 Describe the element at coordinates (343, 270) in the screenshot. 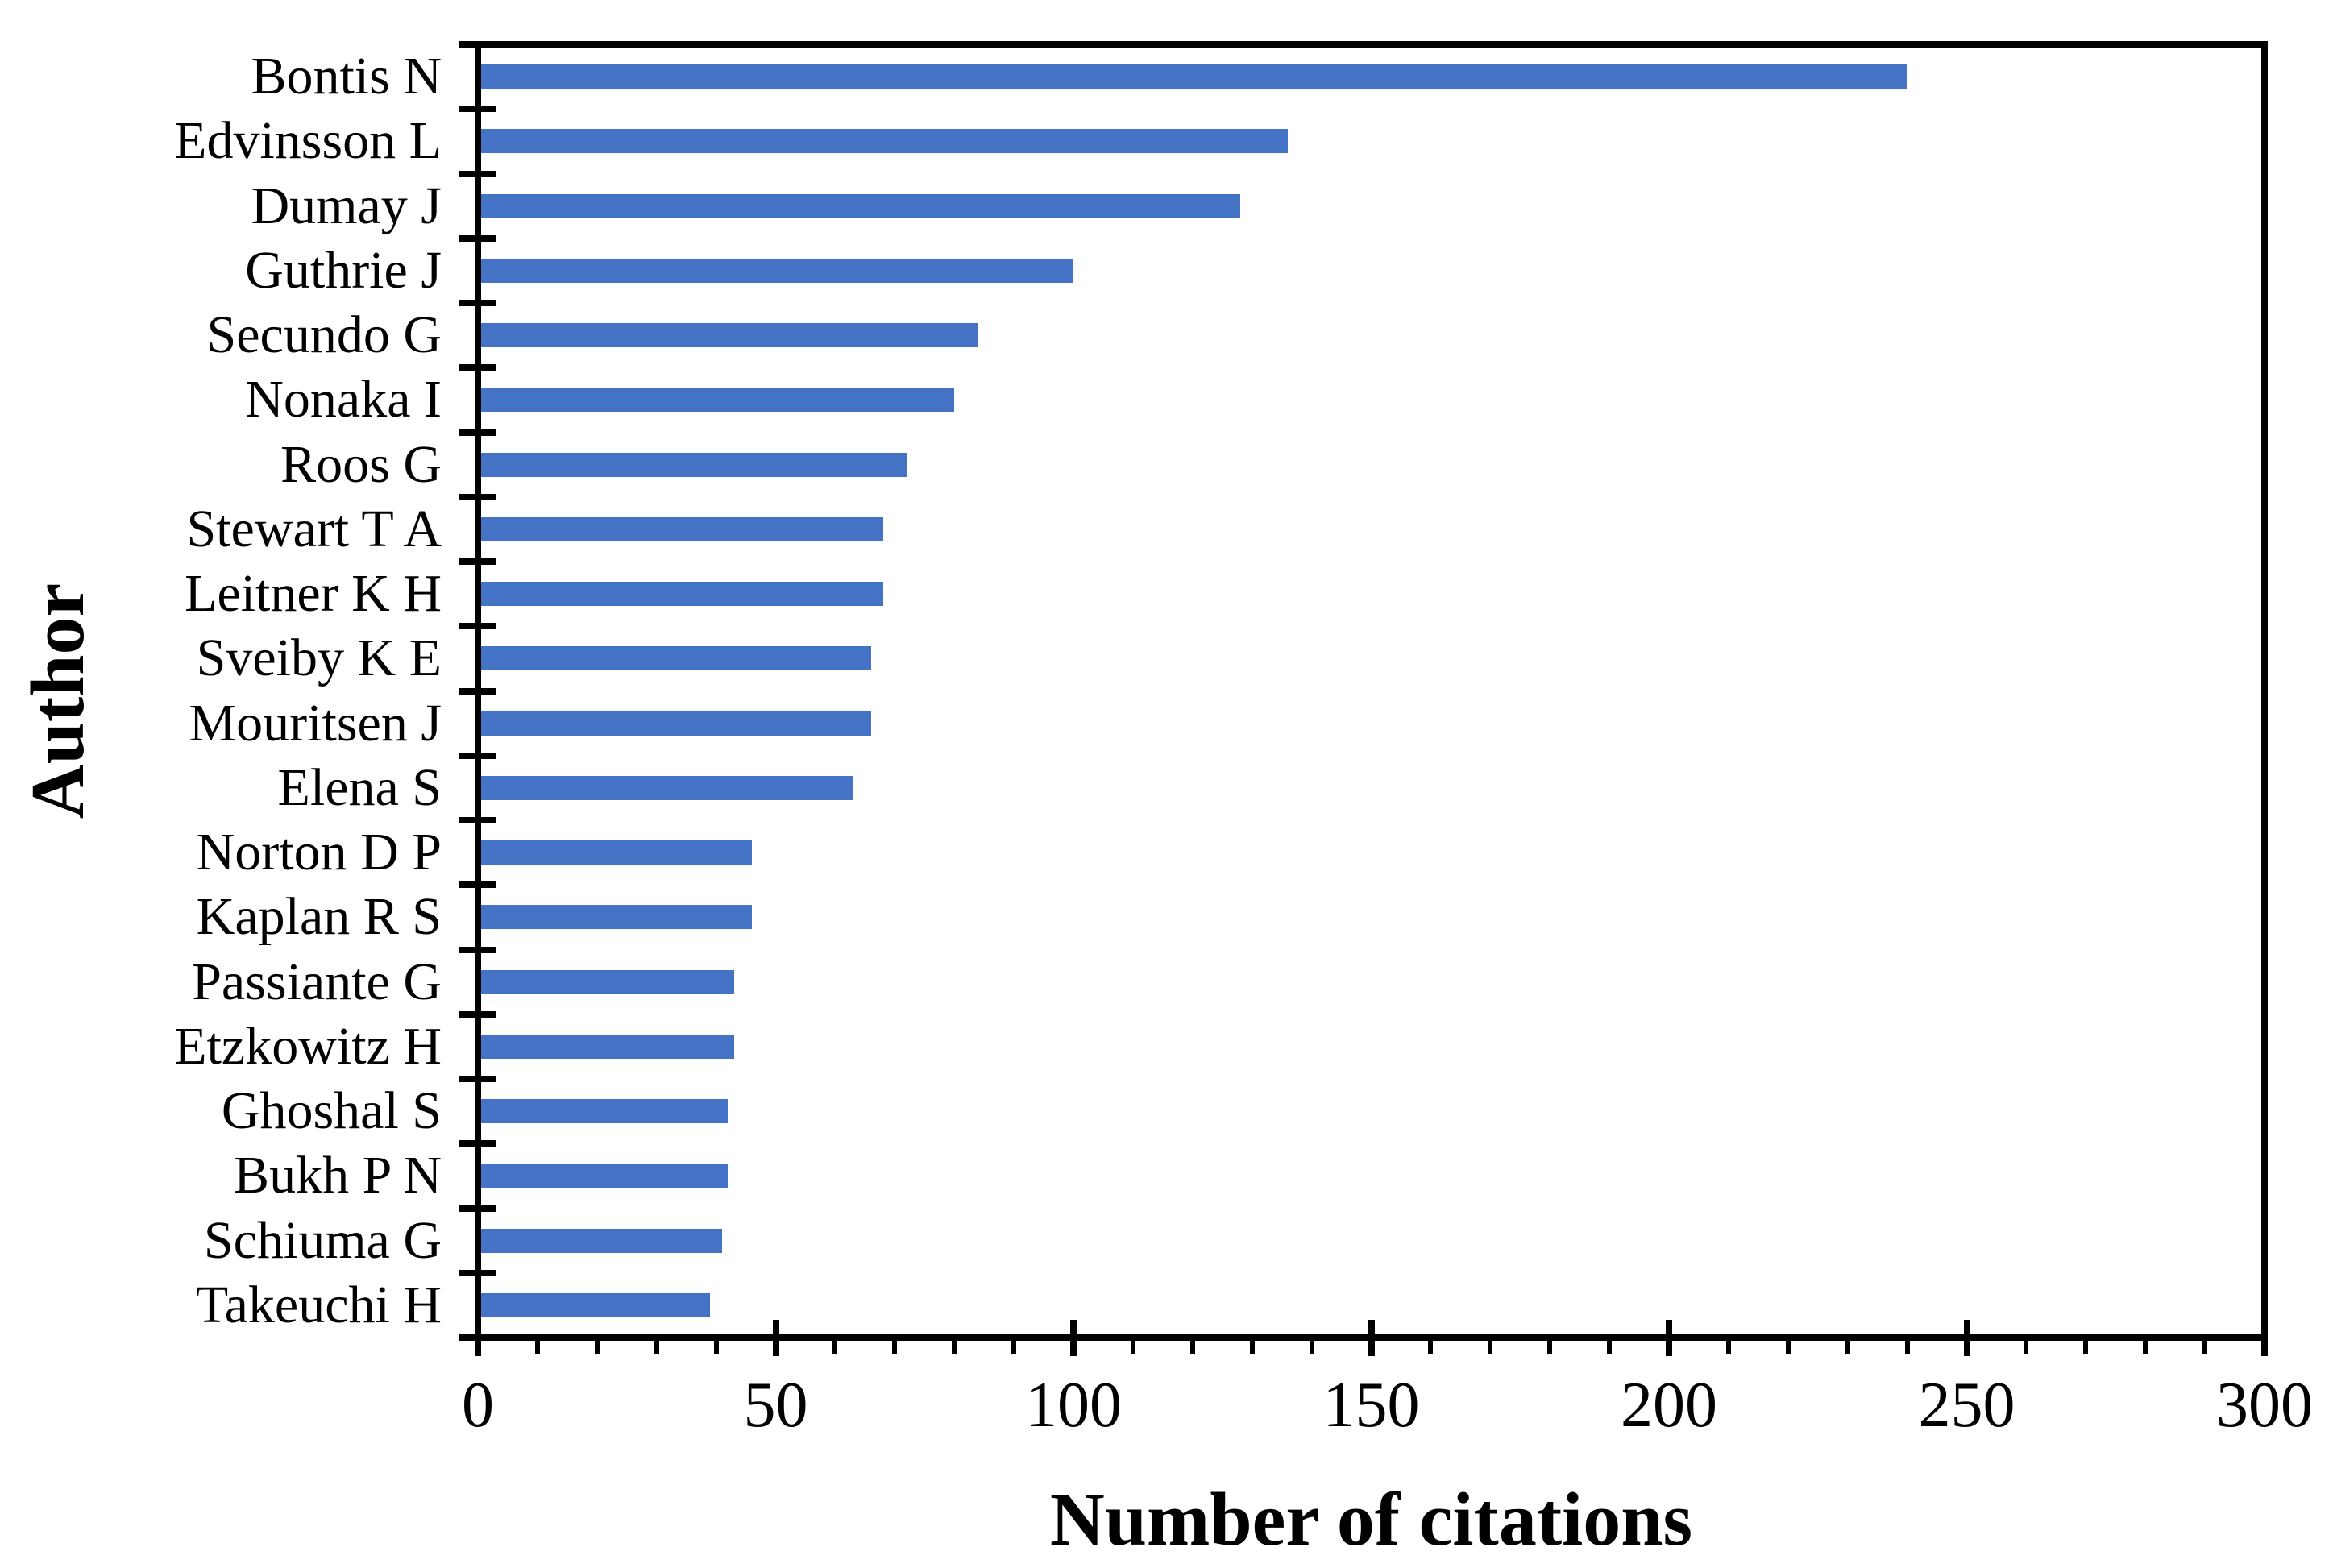

I see `category-label: Guthrie J` at that location.